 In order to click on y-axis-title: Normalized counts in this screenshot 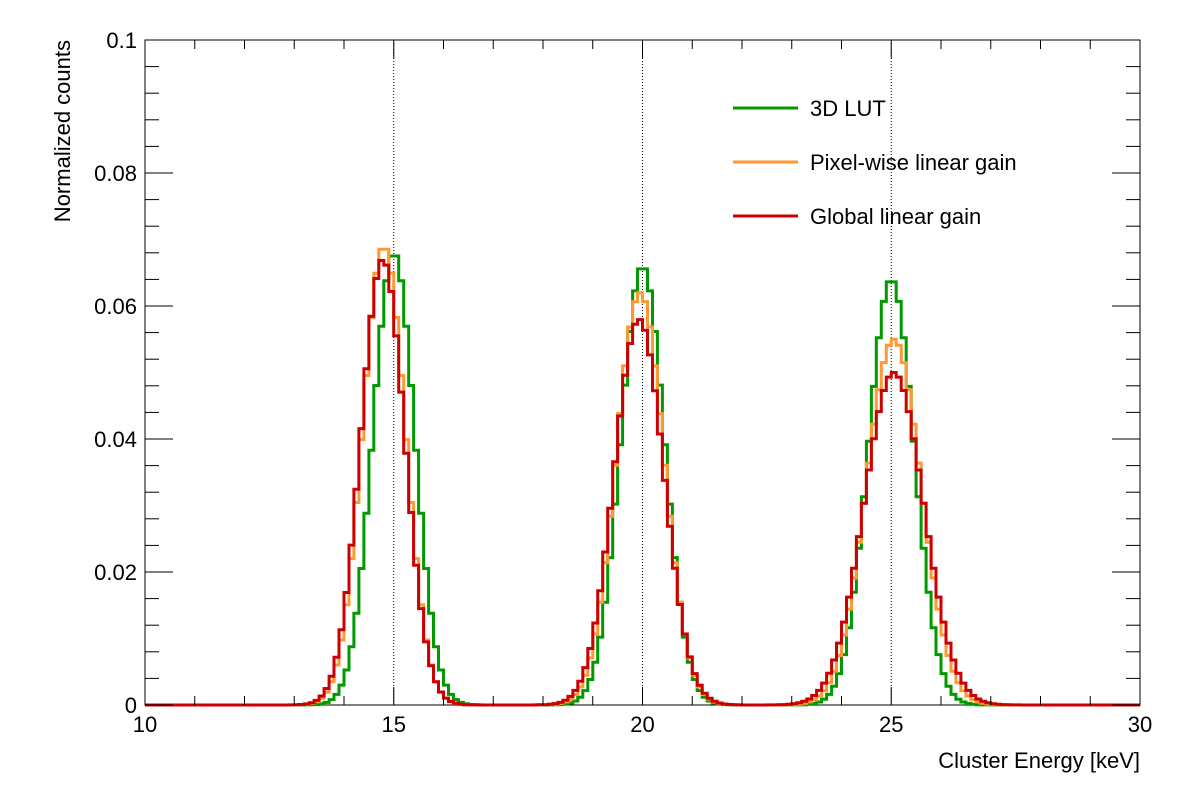, I will do `click(62, 131)`.